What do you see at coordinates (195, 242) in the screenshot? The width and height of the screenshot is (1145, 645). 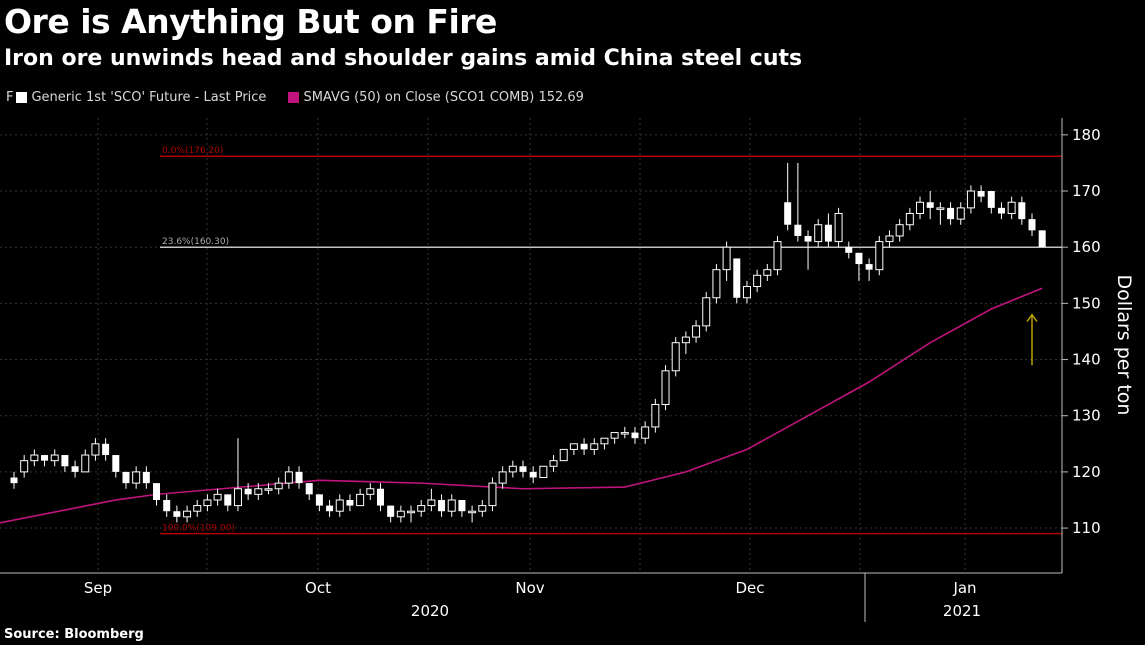 I see `level-label-mid: 23.6%(160.30)` at bounding box center [195, 242].